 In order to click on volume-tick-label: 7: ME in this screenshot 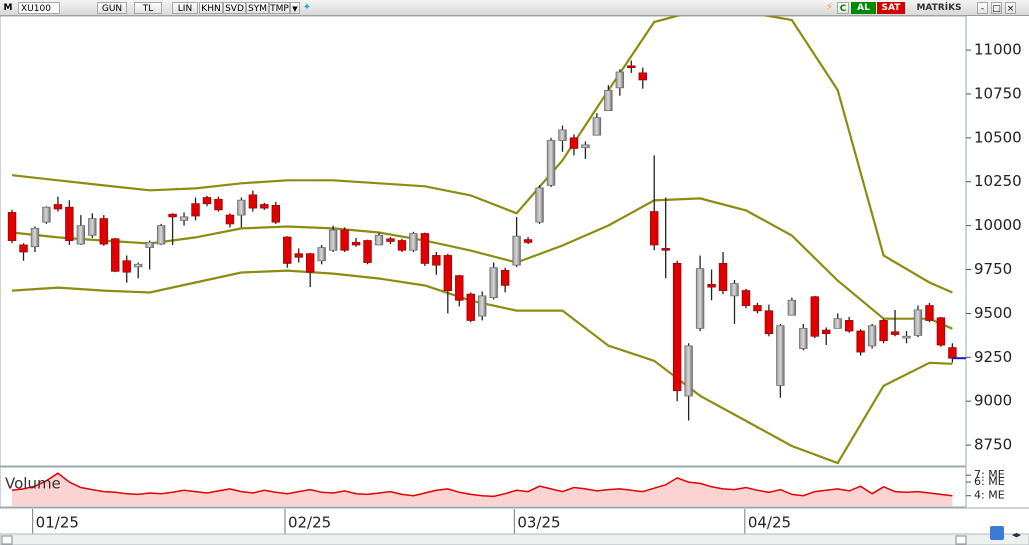, I will do `click(989, 474)`.